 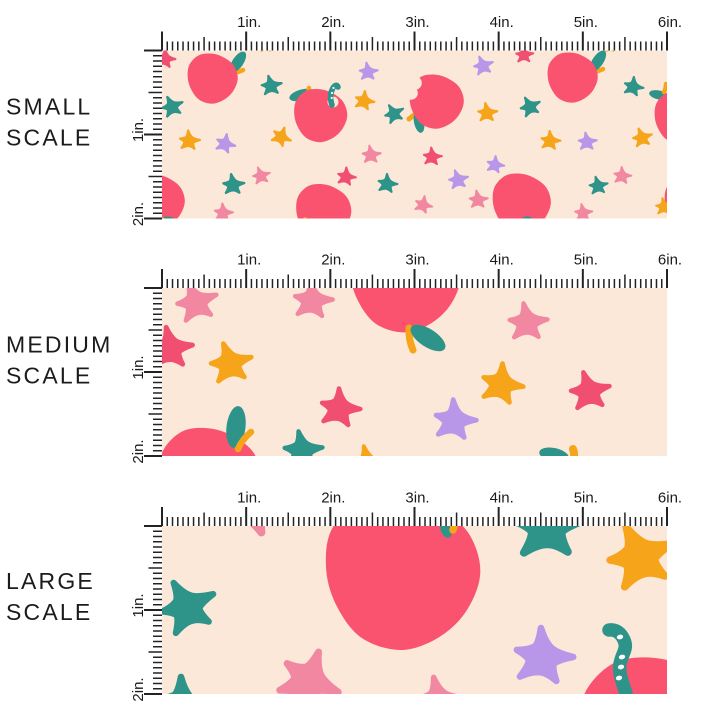 What do you see at coordinates (50, 581) in the screenshot?
I see `svg-text: LARGE` at bounding box center [50, 581].